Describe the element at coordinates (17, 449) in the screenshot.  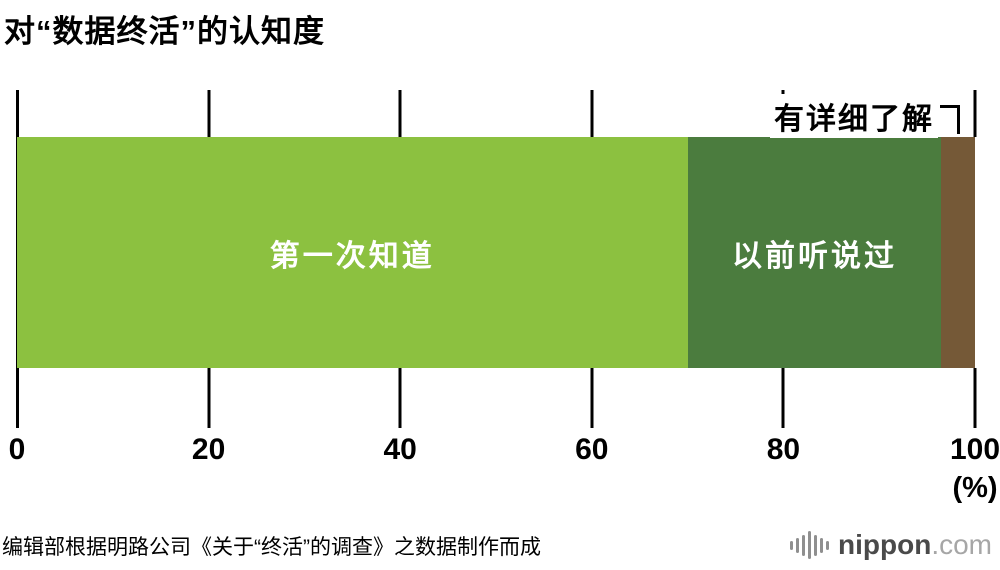
I see `x-tick-label: 0` at that location.